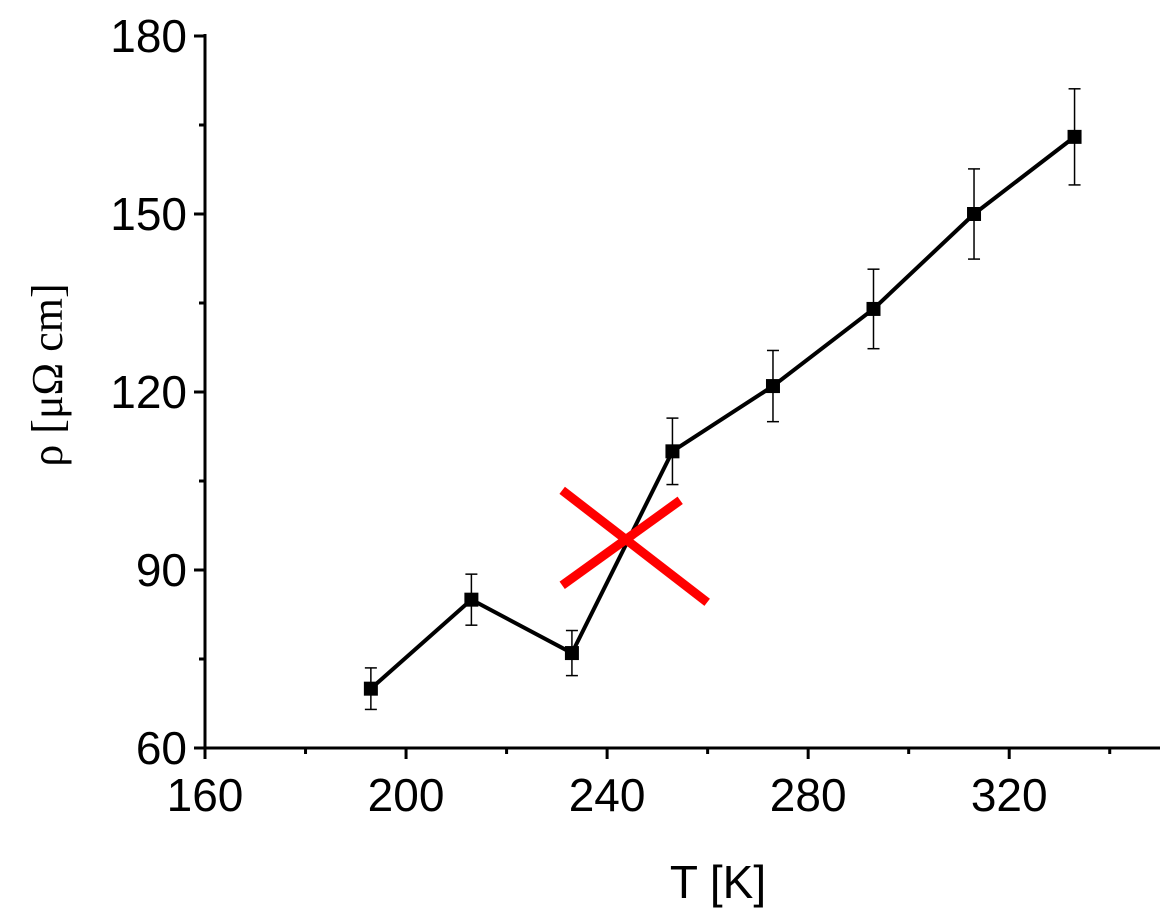  I want to click on annotations, so click(634, 546).